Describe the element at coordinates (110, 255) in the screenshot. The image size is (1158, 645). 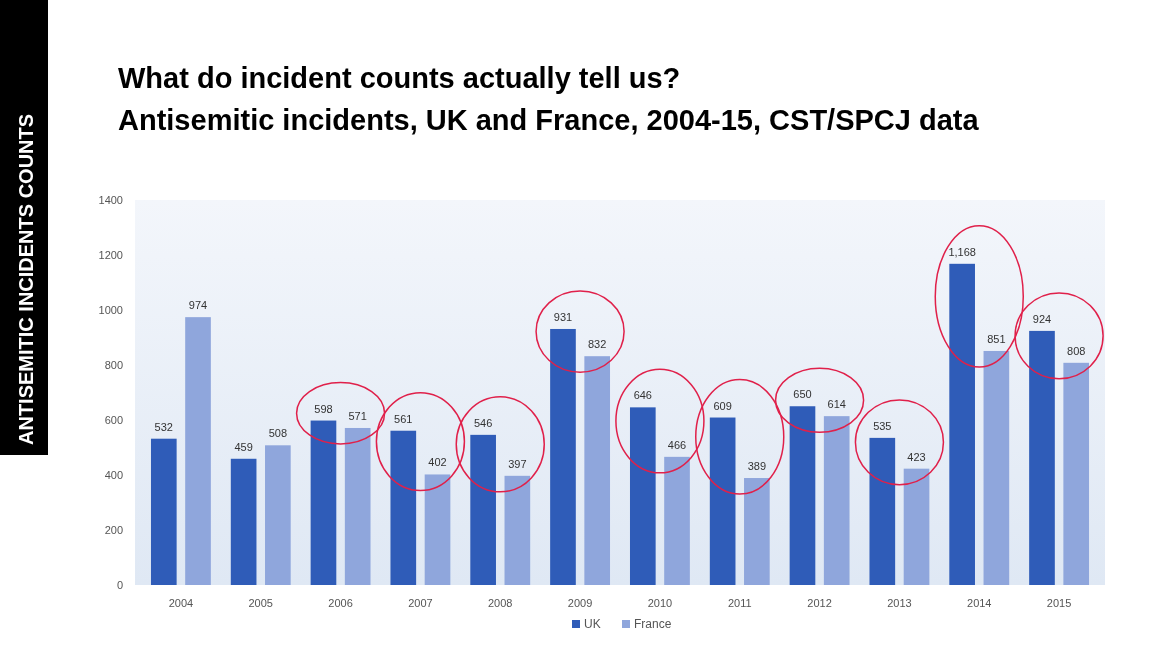
I see `y-tick-label: 1200` at that location.